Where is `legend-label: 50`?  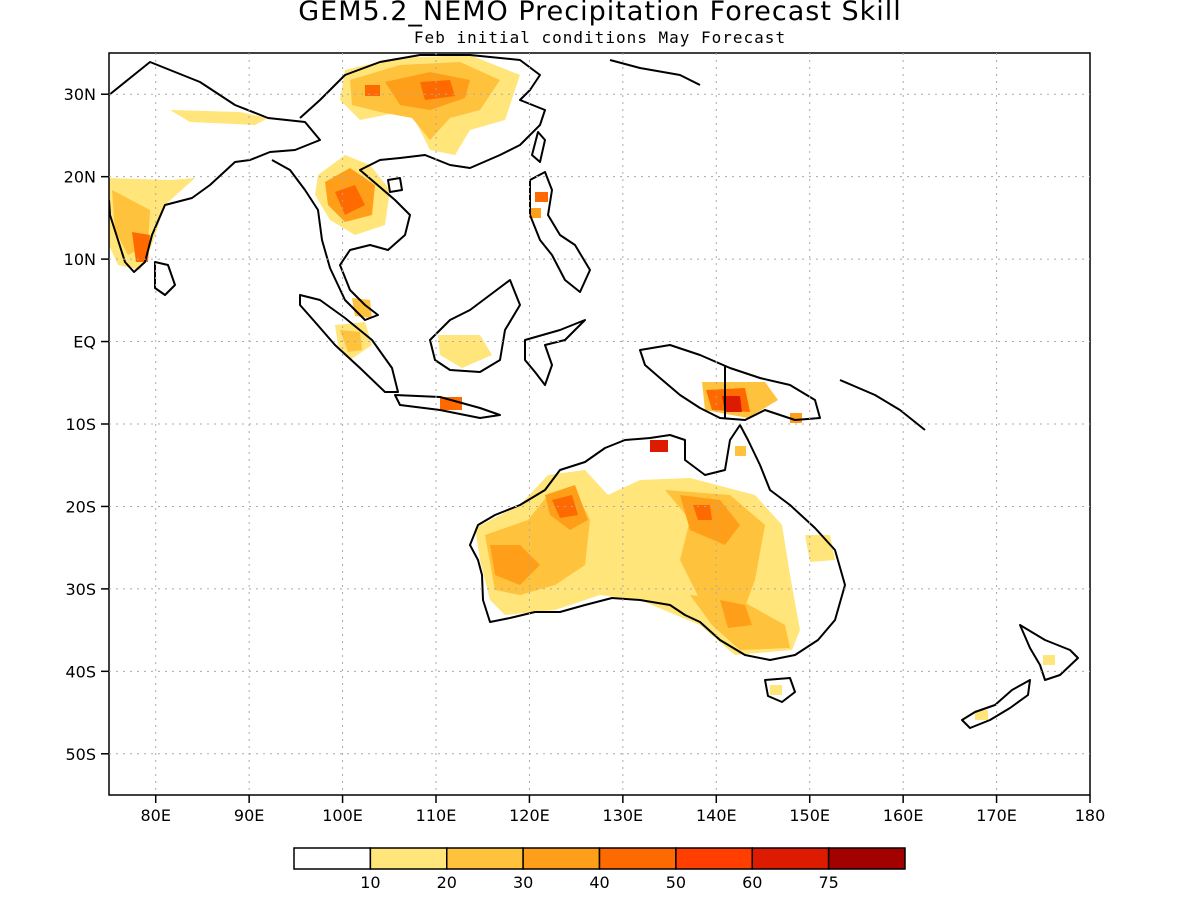
legend-label: 50 is located at coordinates (676, 882).